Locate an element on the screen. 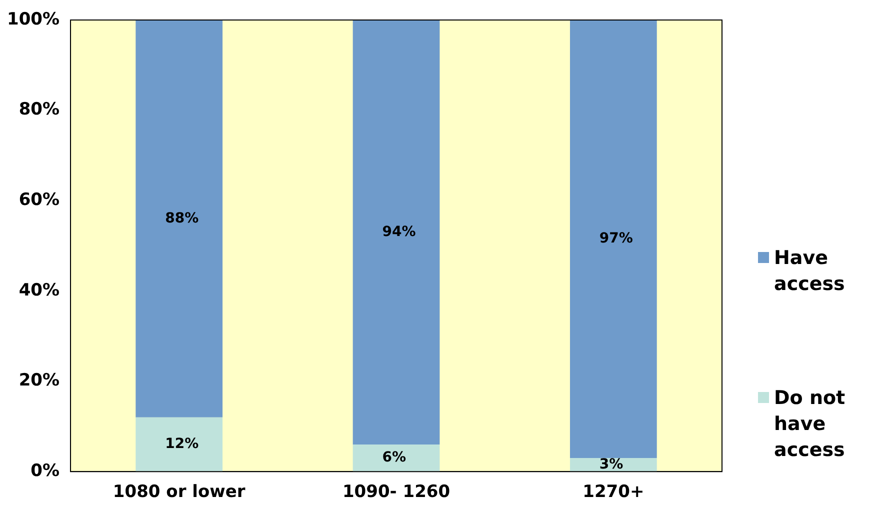  data-label: 88% is located at coordinates (182, 218).